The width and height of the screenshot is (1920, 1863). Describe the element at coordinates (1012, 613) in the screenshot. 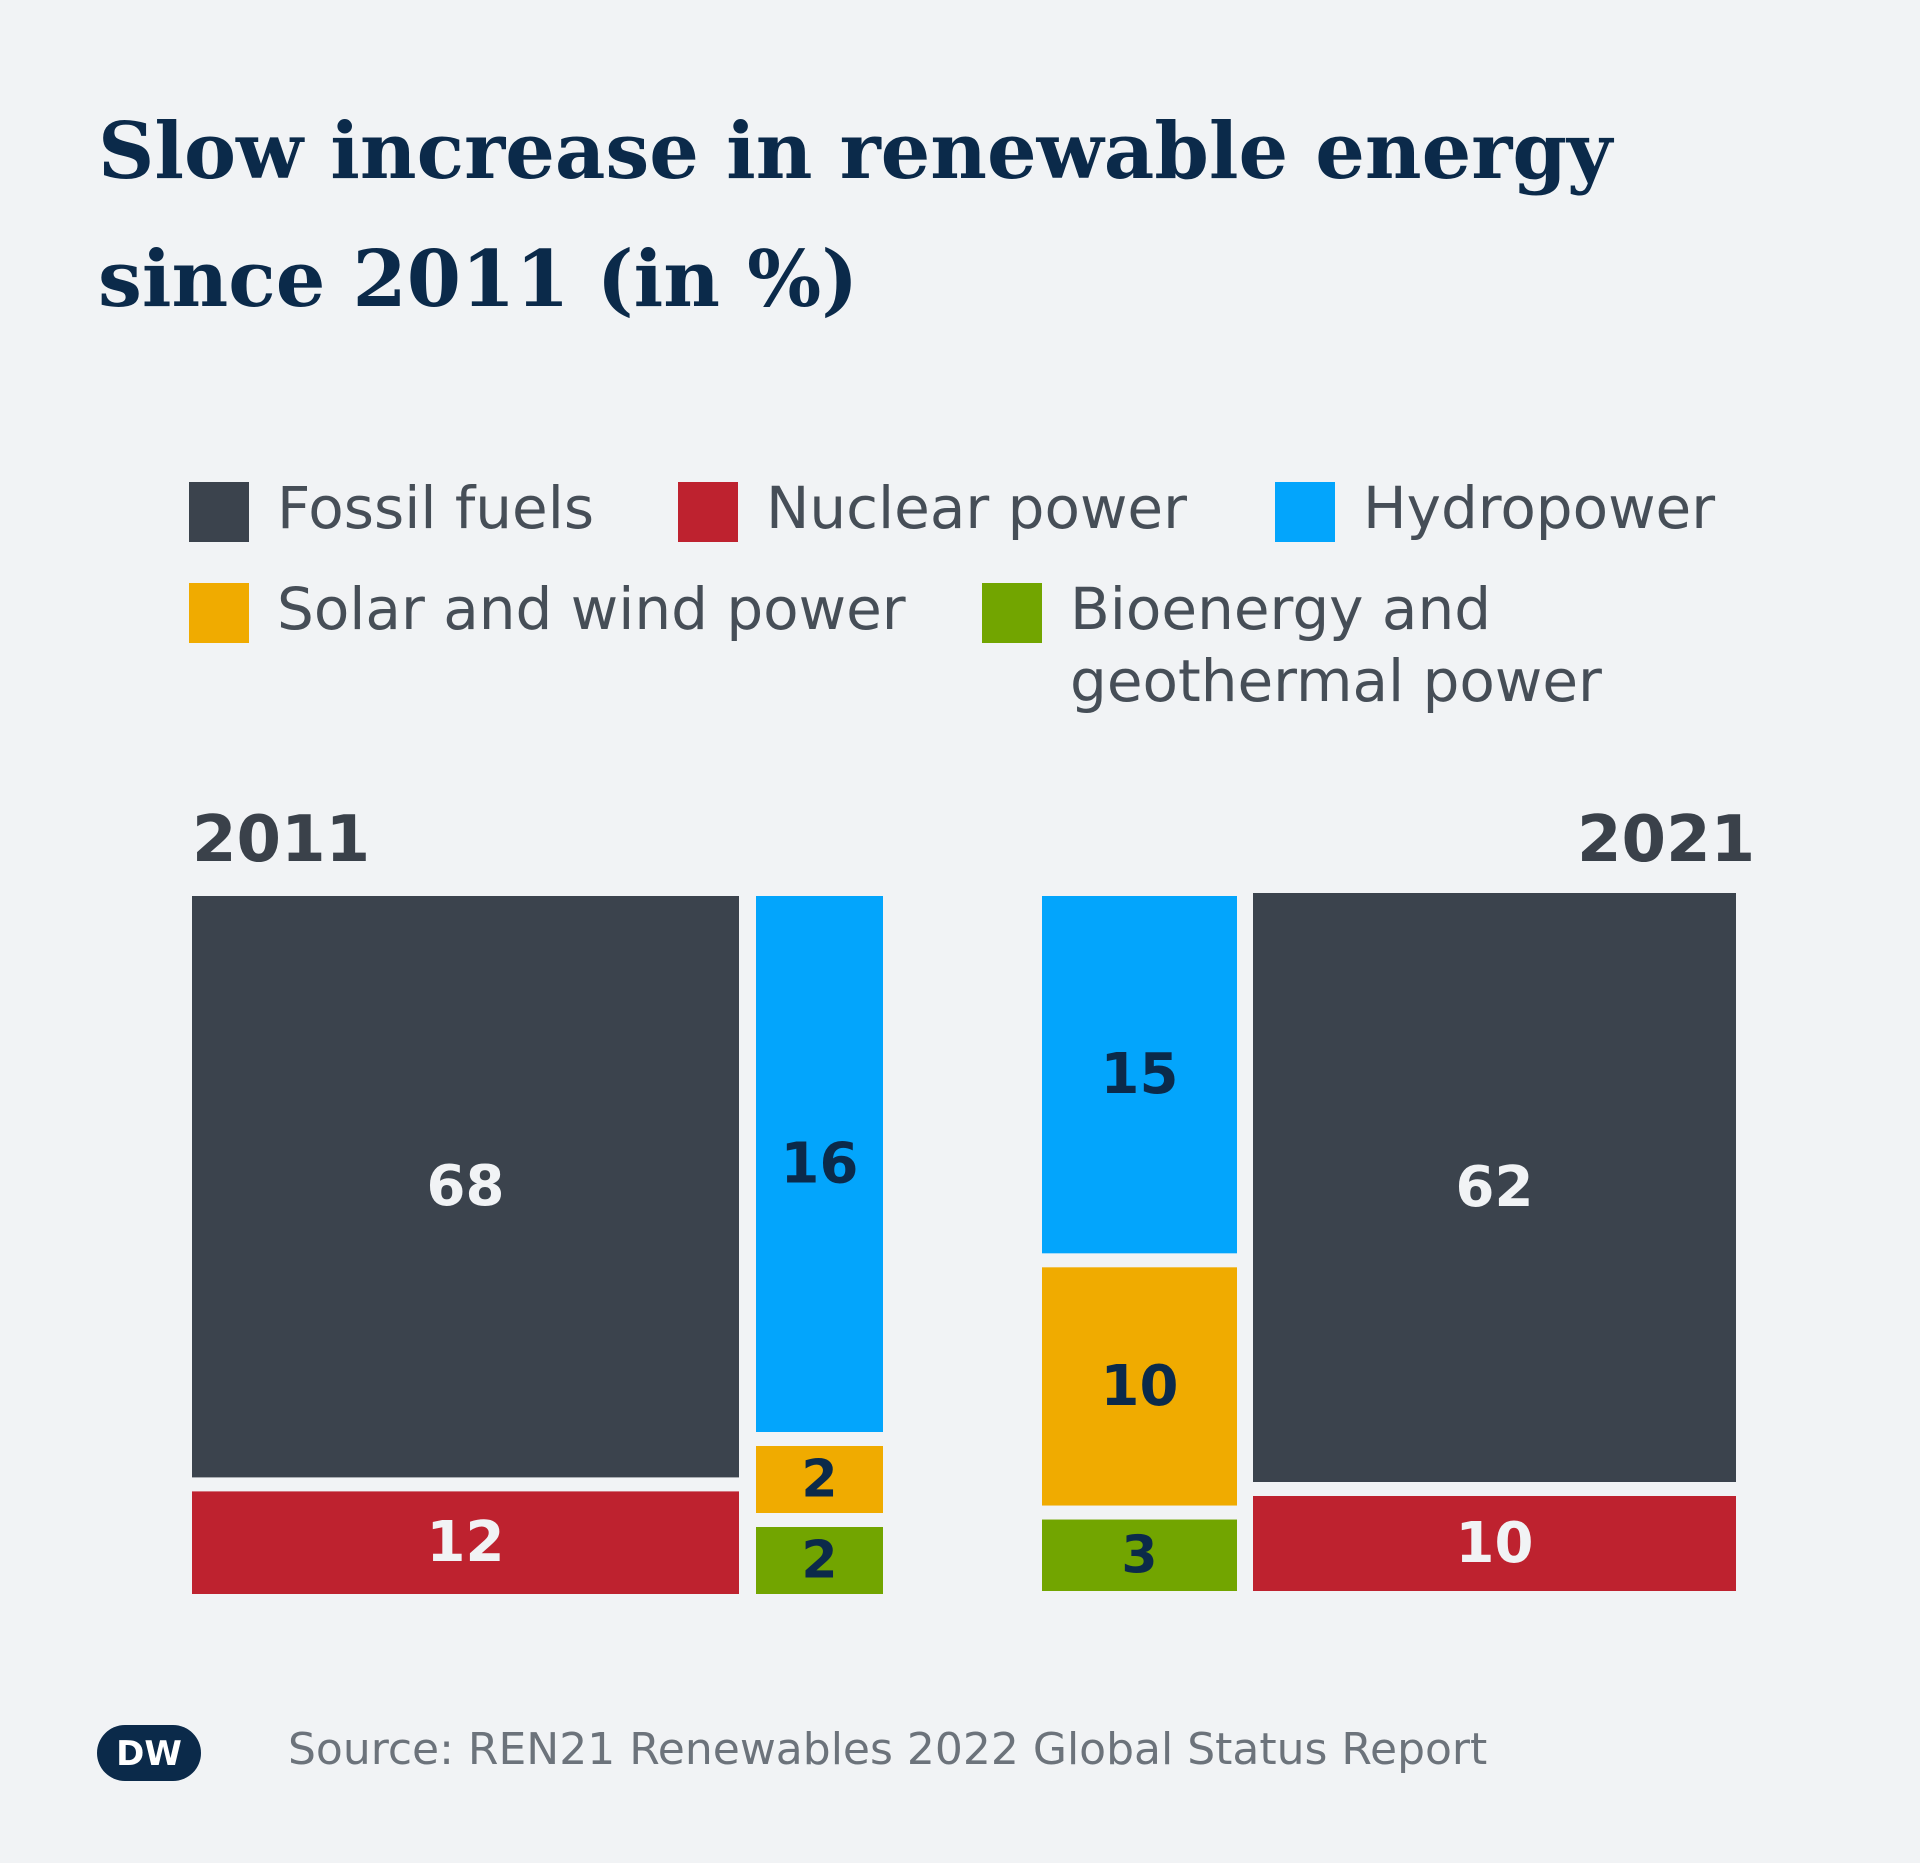

I see `legend-swatch-bioenergy-and-geothermal` at that location.